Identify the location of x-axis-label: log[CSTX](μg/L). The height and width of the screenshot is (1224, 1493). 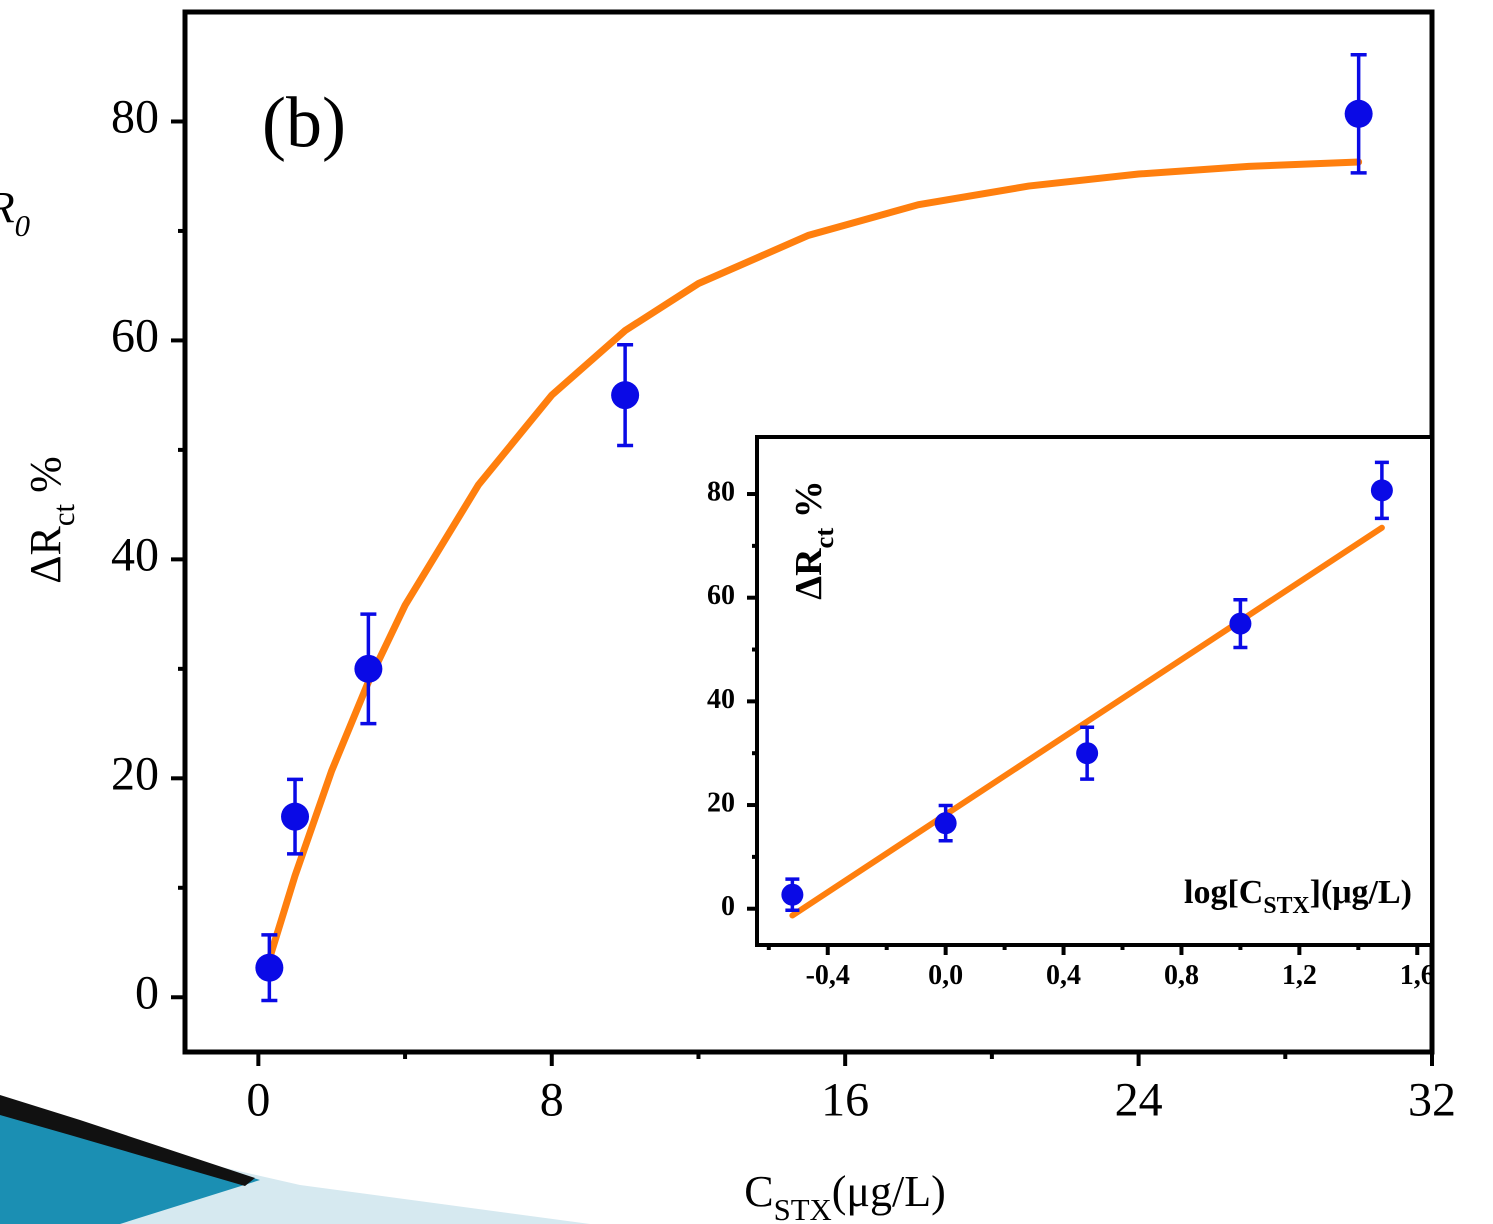
(1298, 897).